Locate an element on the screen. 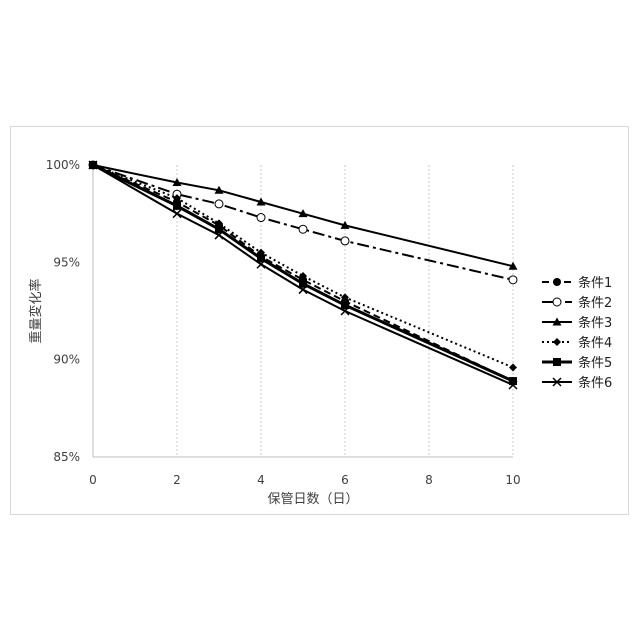  x-tick-label: 10 is located at coordinates (512, 480).